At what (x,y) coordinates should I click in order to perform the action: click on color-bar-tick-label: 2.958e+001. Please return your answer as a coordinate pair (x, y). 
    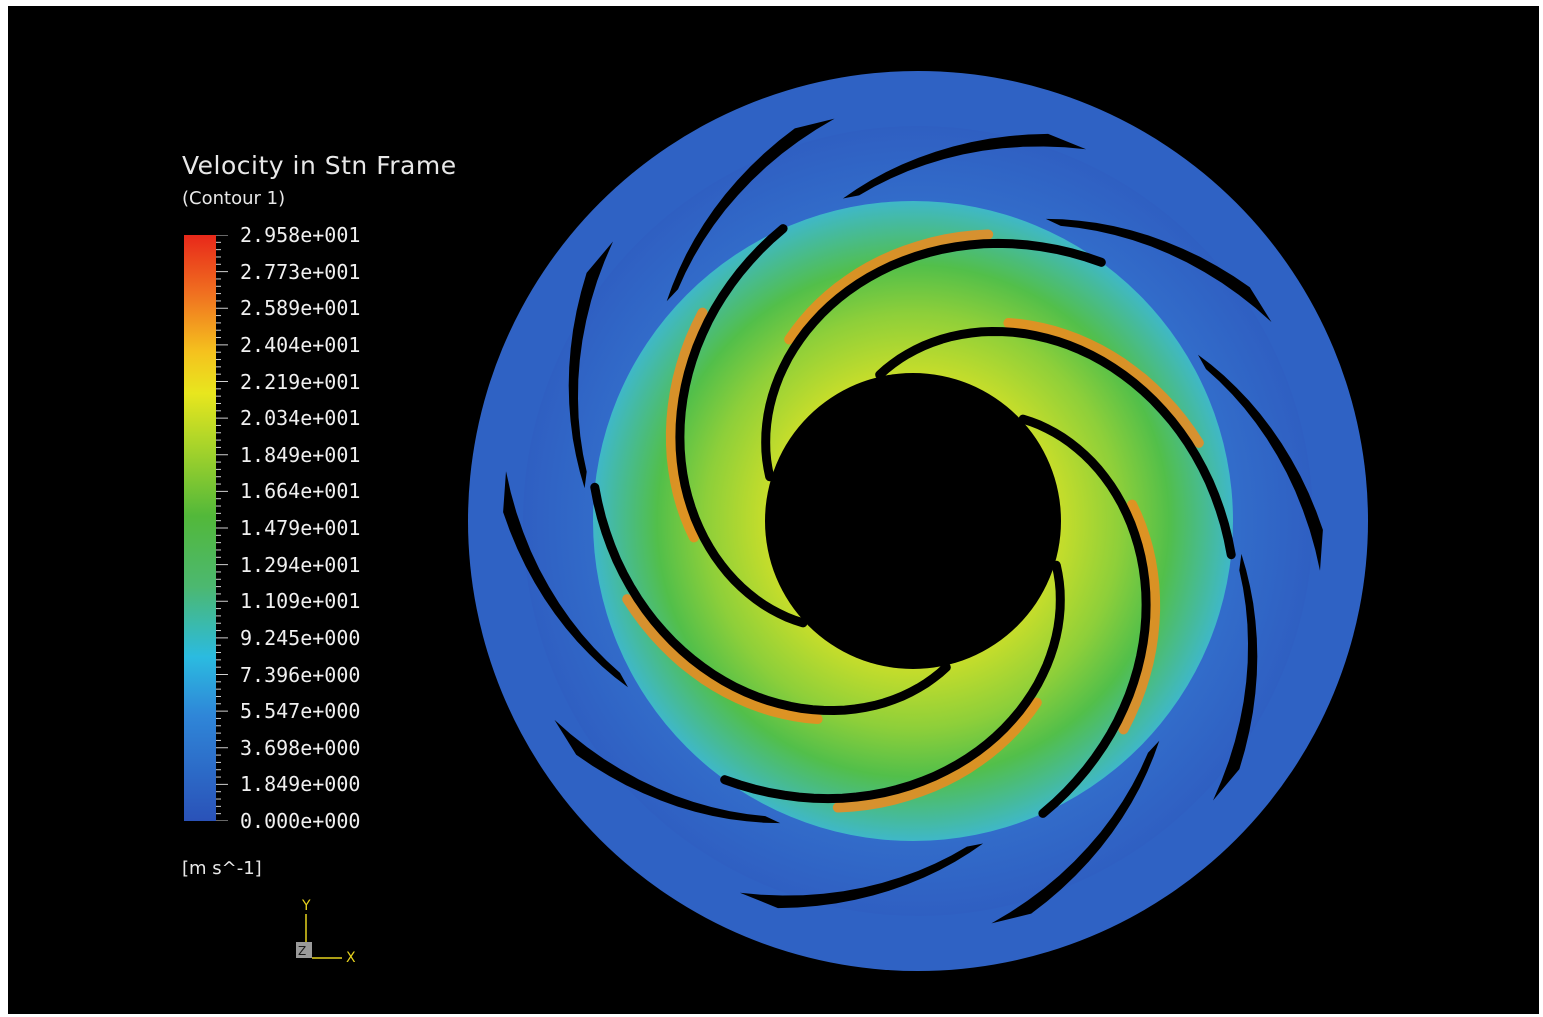
    Looking at the image, I should click on (300, 235).